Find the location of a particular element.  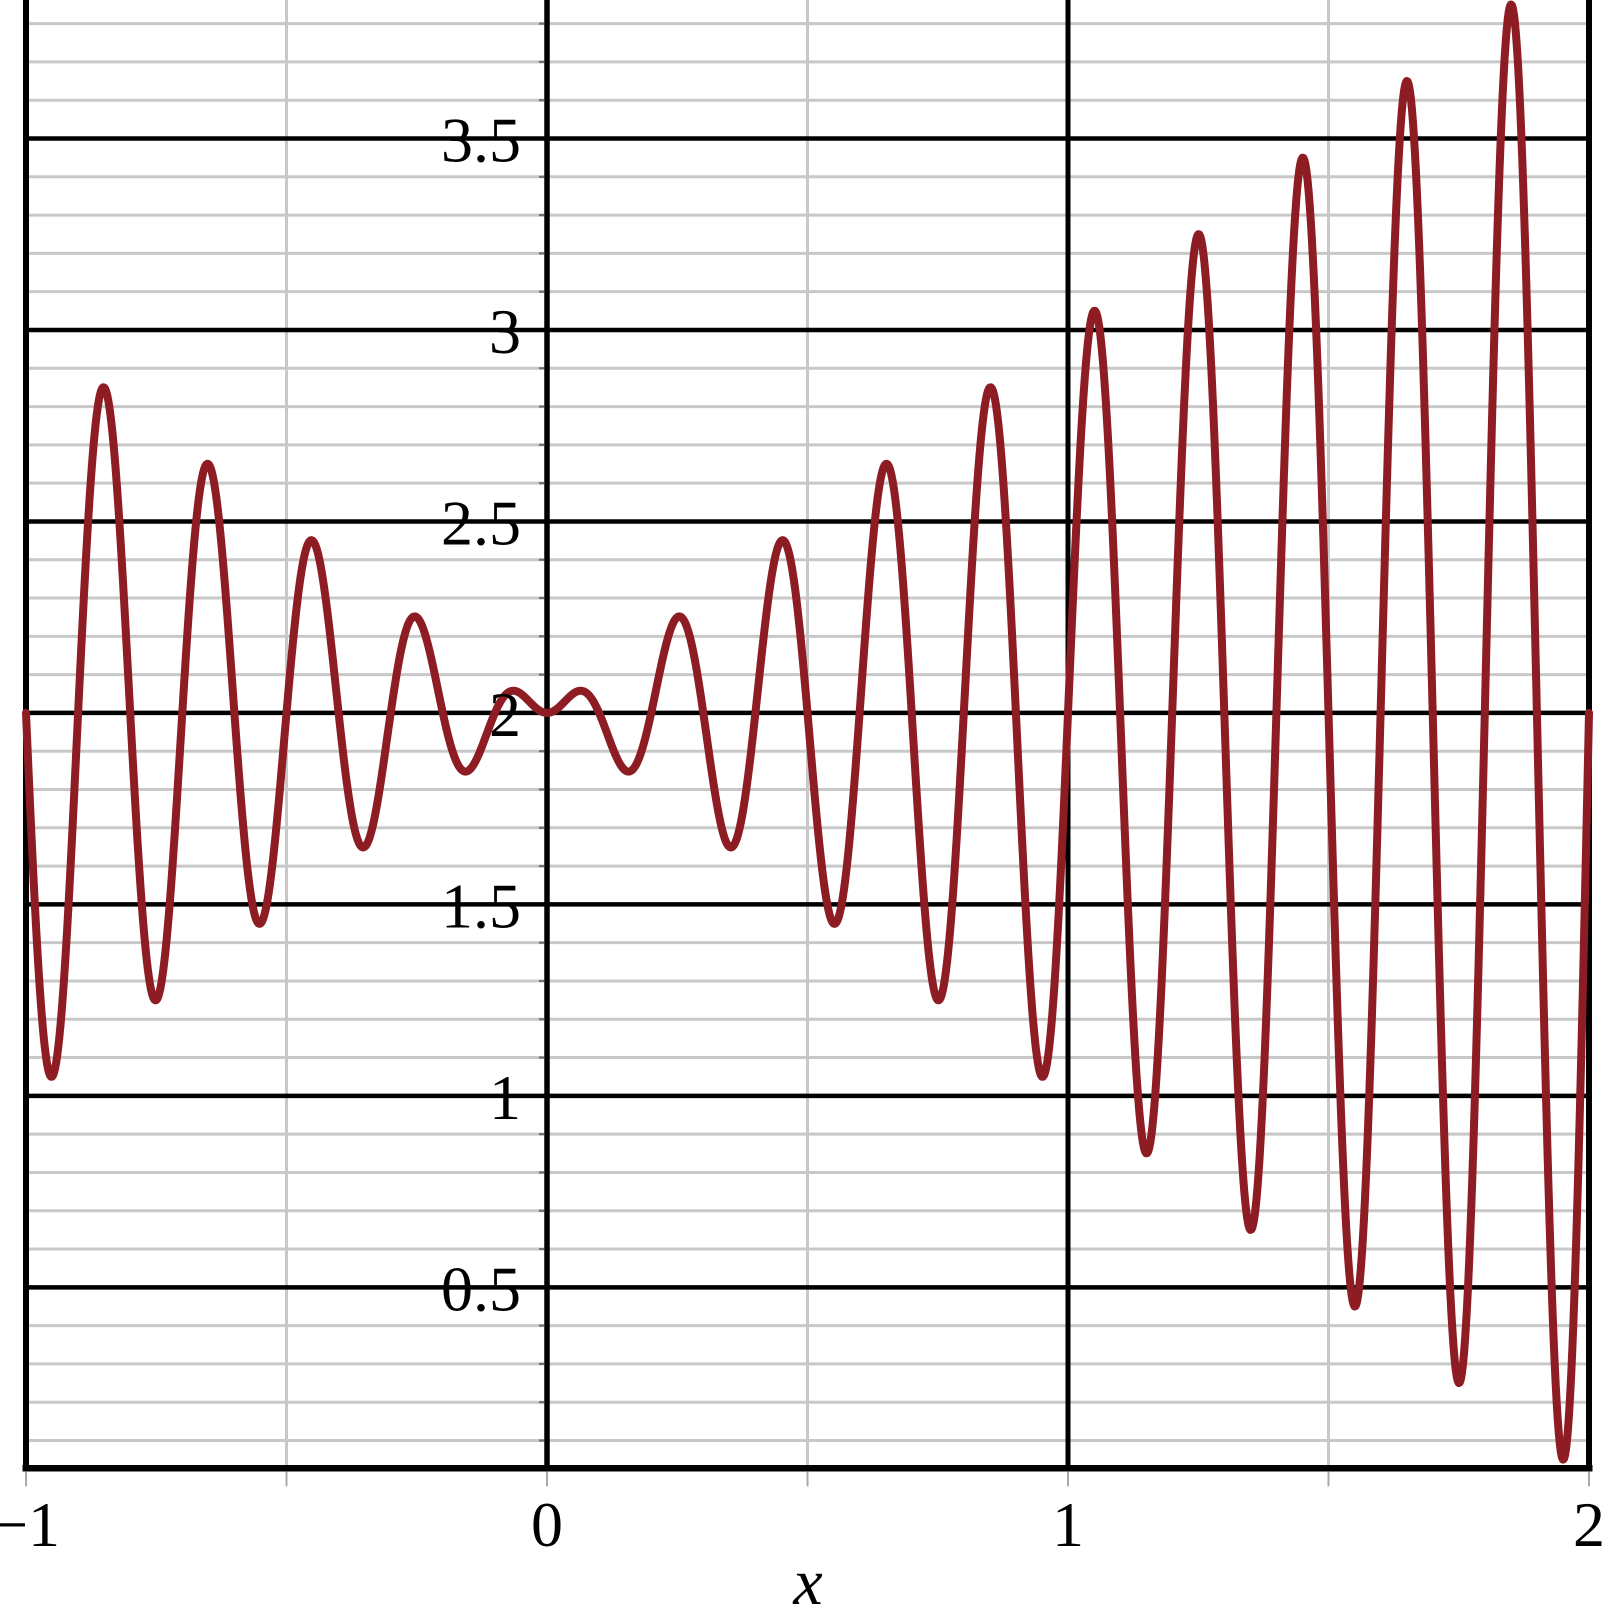

y-tick-label: 3.5 is located at coordinates (481, 140).